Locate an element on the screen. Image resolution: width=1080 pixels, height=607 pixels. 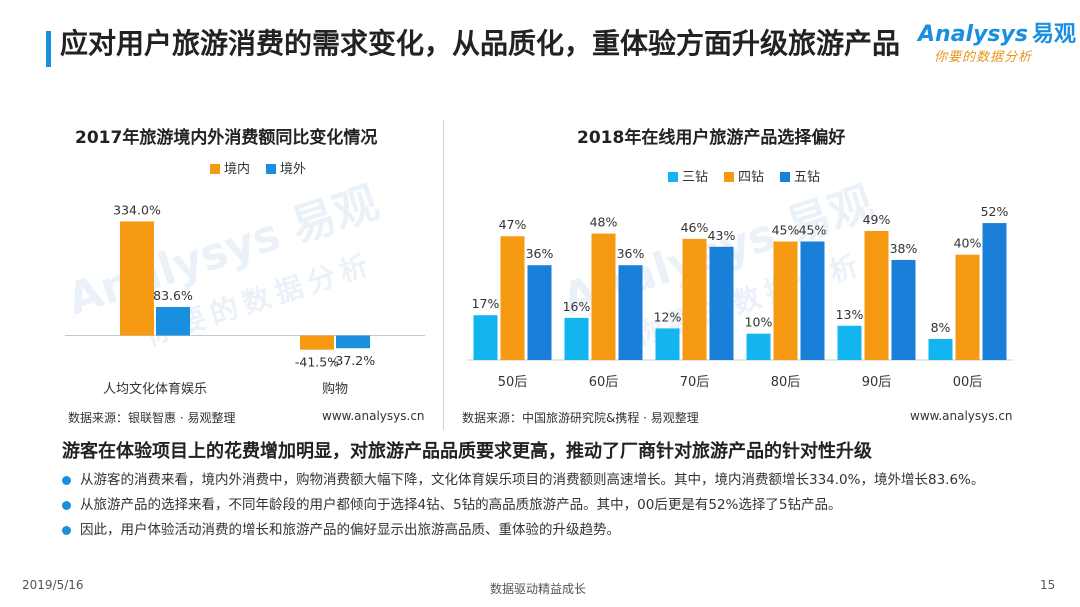
chart2-source: 数据来源：中国旅游研究院&携程 · 易观整理 is located at coordinates (580, 418).